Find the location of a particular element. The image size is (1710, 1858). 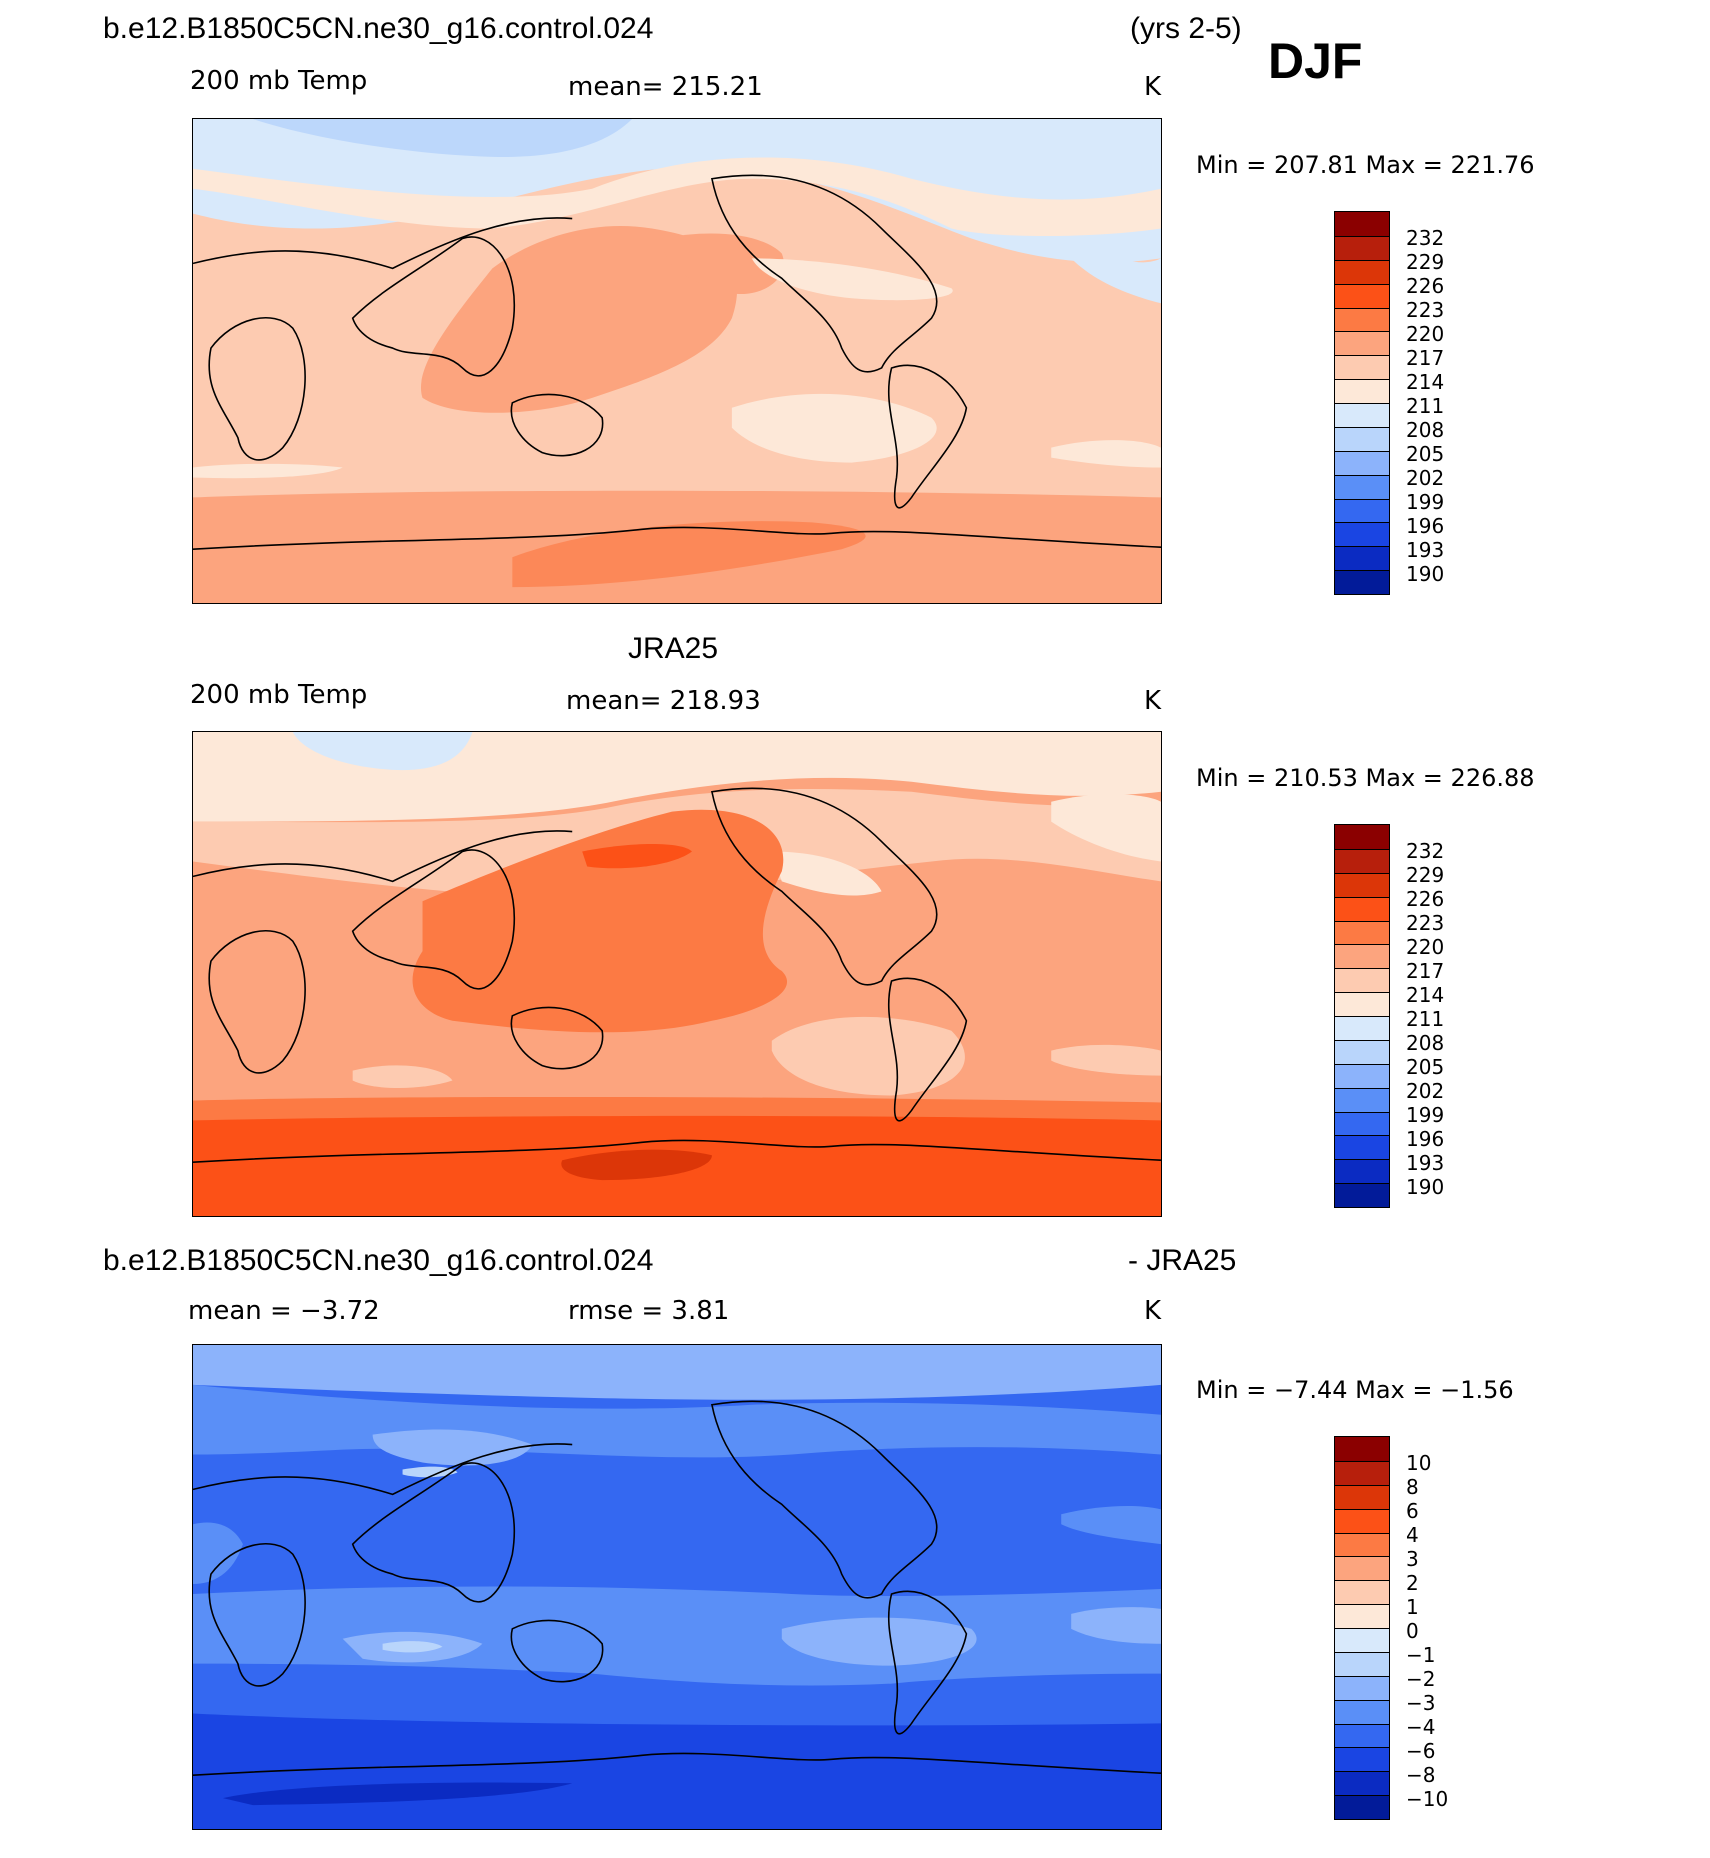

panel1-map is located at coordinates (677, 361).